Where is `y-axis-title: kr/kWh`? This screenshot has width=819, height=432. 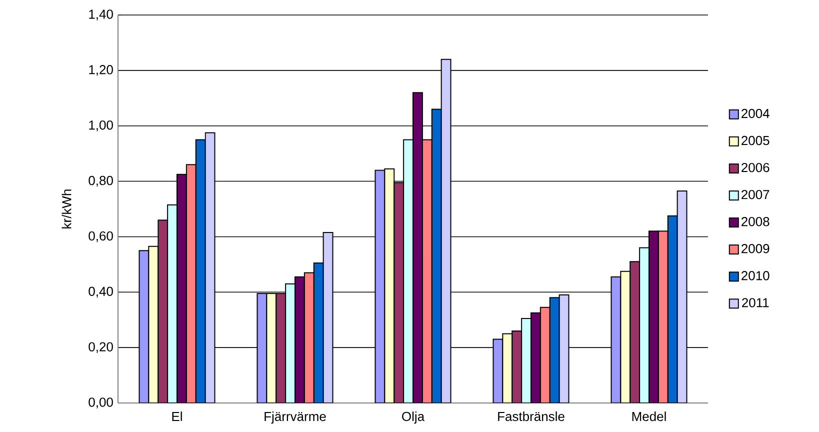
y-axis-title: kr/kWh is located at coordinates (67, 209).